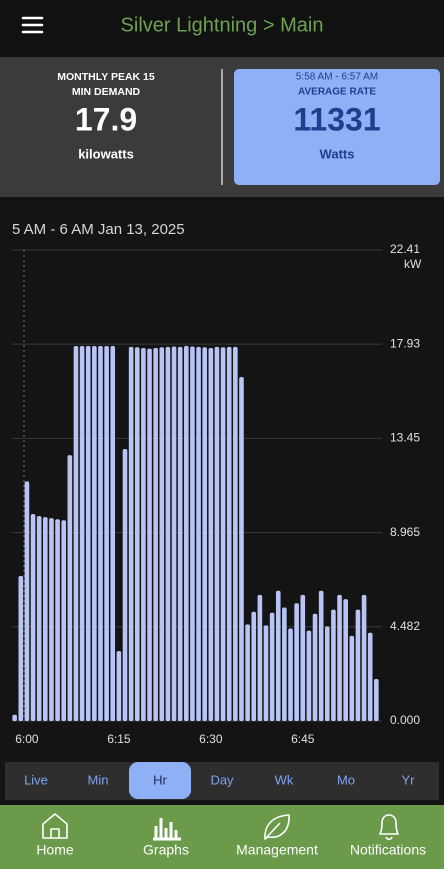 This screenshot has width=444, height=869. Describe the element at coordinates (405, 532) in the screenshot. I see `y-tick-label: 8.965` at that location.